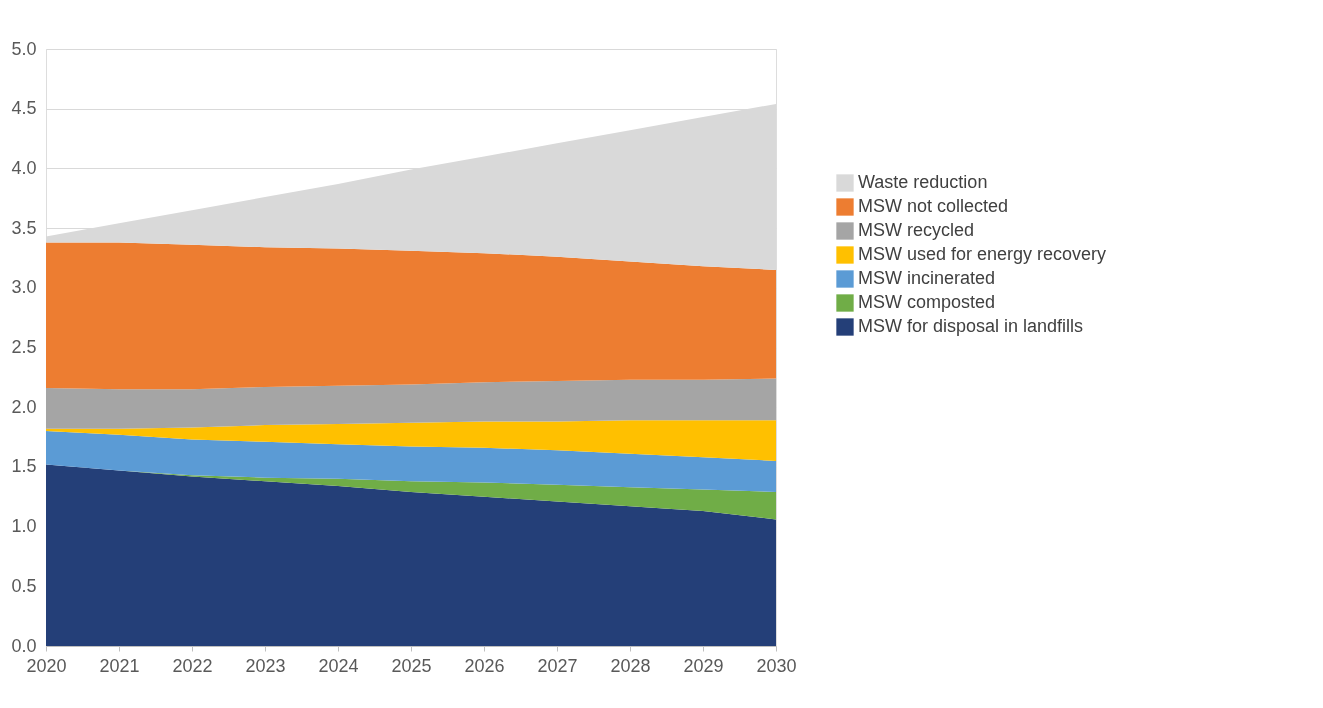  I want to click on y-tick-label: 3.0, so click(24, 287).